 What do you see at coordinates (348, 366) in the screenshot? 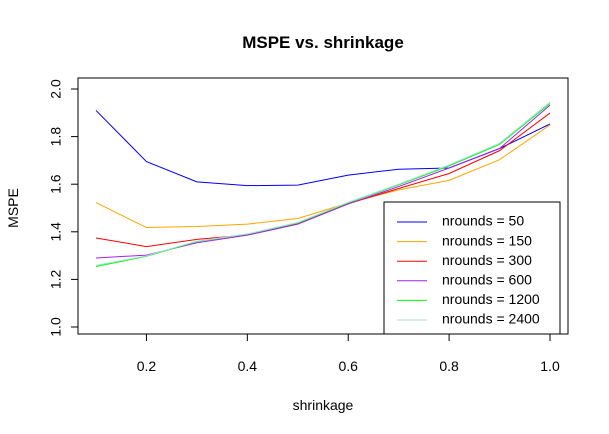
I see `x-tick-label: 0.6` at bounding box center [348, 366].